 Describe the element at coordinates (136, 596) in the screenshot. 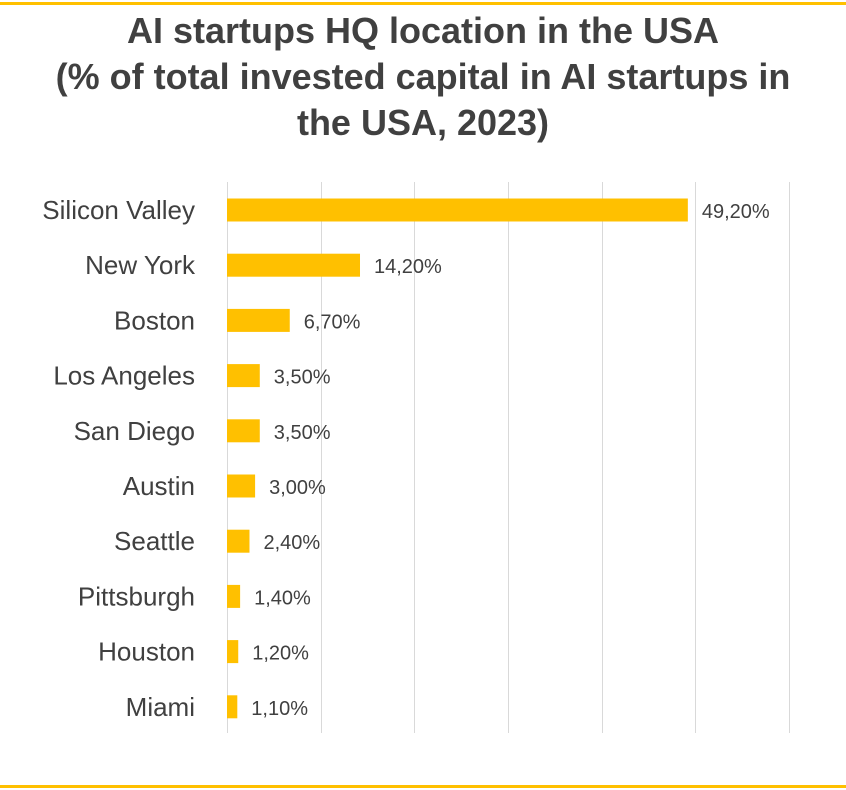

I see `category-label-7: Pittsburgh` at that location.